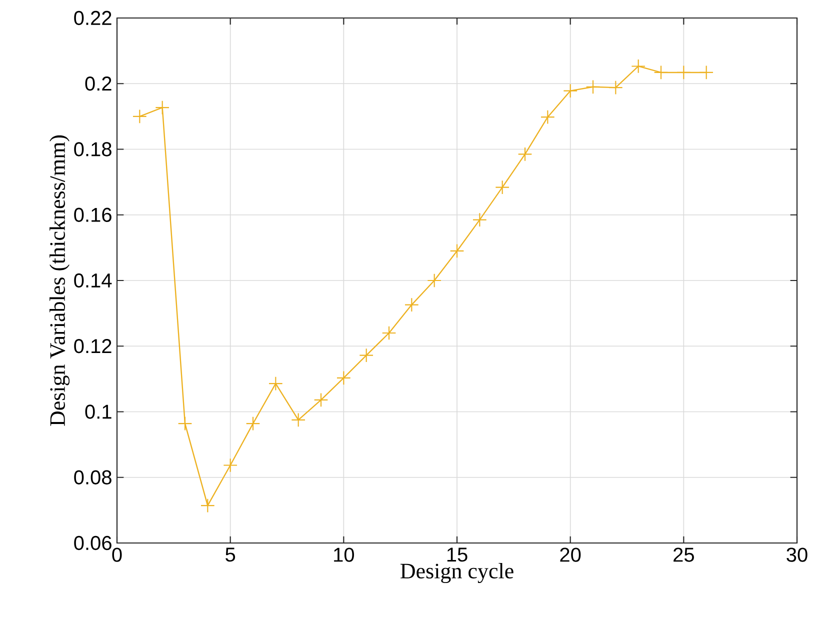 Image resolution: width=813 pixels, height=628 pixels. What do you see at coordinates (117, 555) in the screenshot?
I see `x-tick-label: 0` at bounding box center [117, 555].